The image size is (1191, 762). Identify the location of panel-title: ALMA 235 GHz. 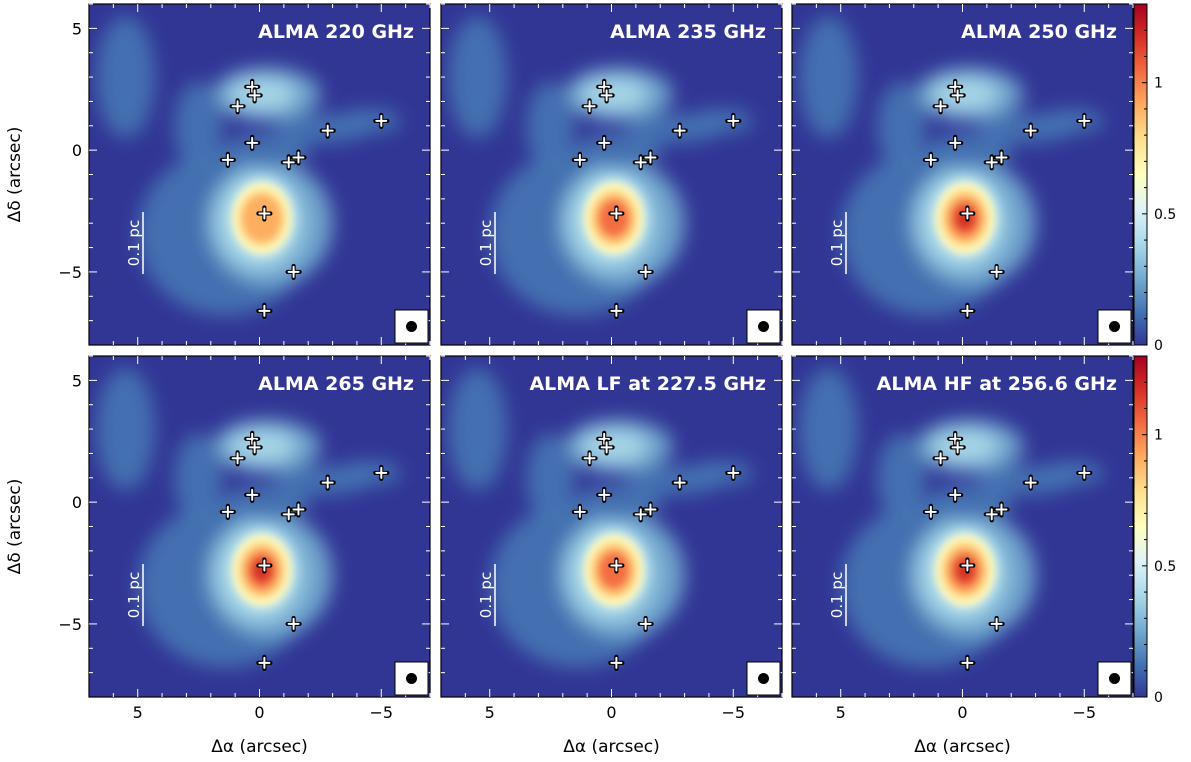
(688, 32).